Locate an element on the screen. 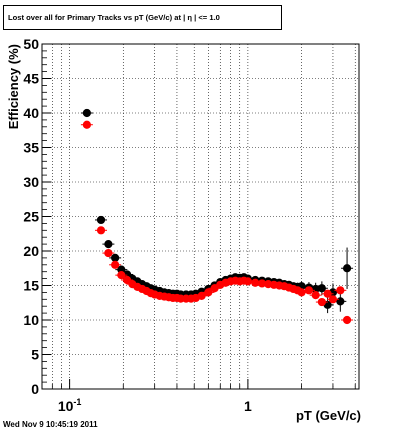 The width and height of the screenshot is (400, 433). y-axis-label: Efficiency (%) is located at coordinates (13, 86).